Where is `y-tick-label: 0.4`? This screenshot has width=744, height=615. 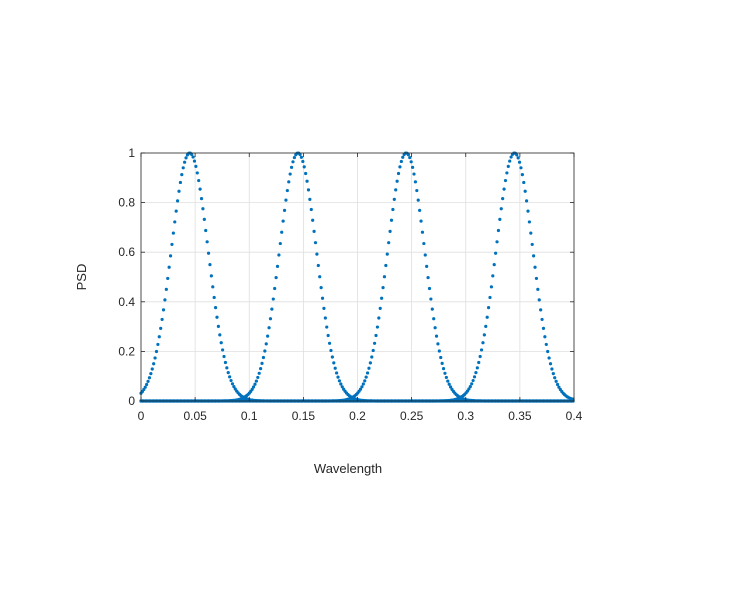
y-tick-label: 0.4 is located at coordinates (126, 302).